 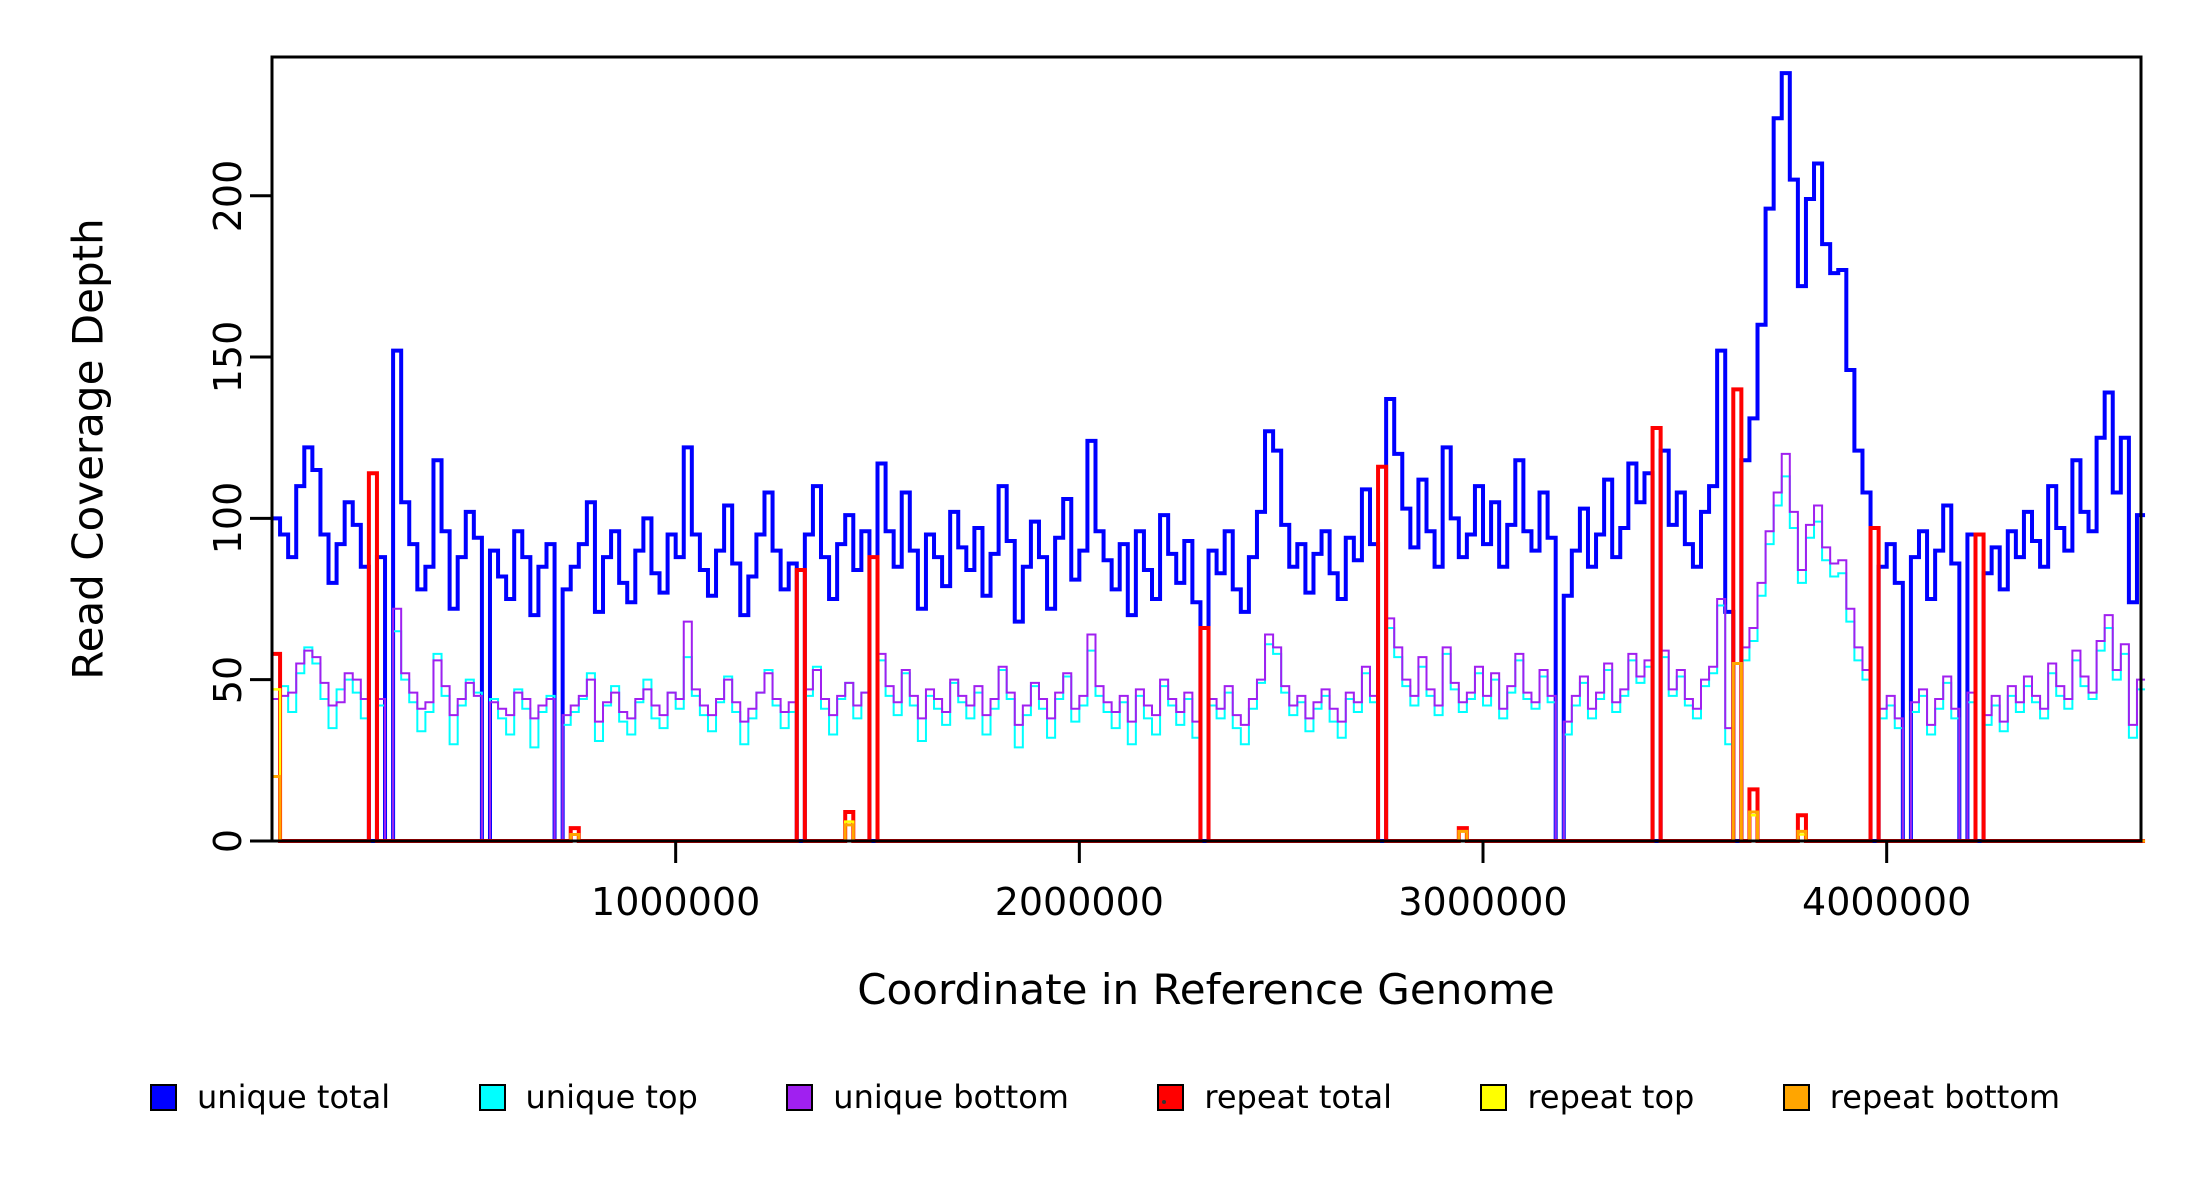 I want to click on stray-dot, so click(x=1164, y=1102).